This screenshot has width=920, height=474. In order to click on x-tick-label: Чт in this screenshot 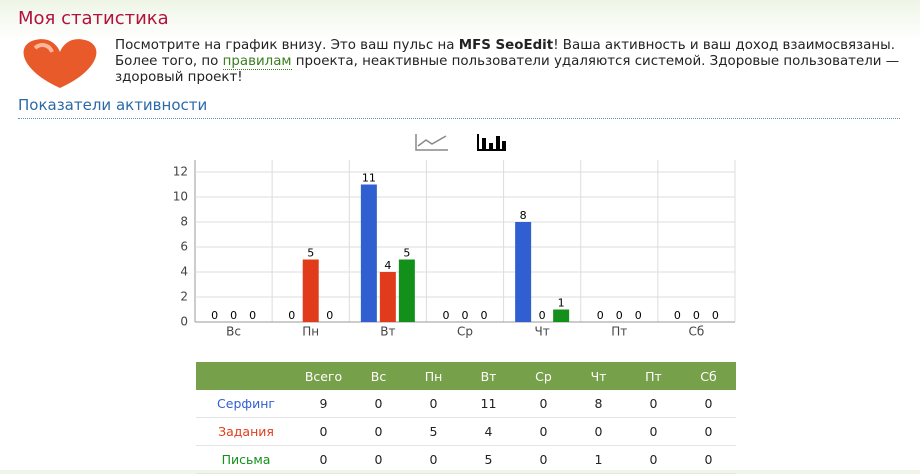, I will do `click(542, 332)`.